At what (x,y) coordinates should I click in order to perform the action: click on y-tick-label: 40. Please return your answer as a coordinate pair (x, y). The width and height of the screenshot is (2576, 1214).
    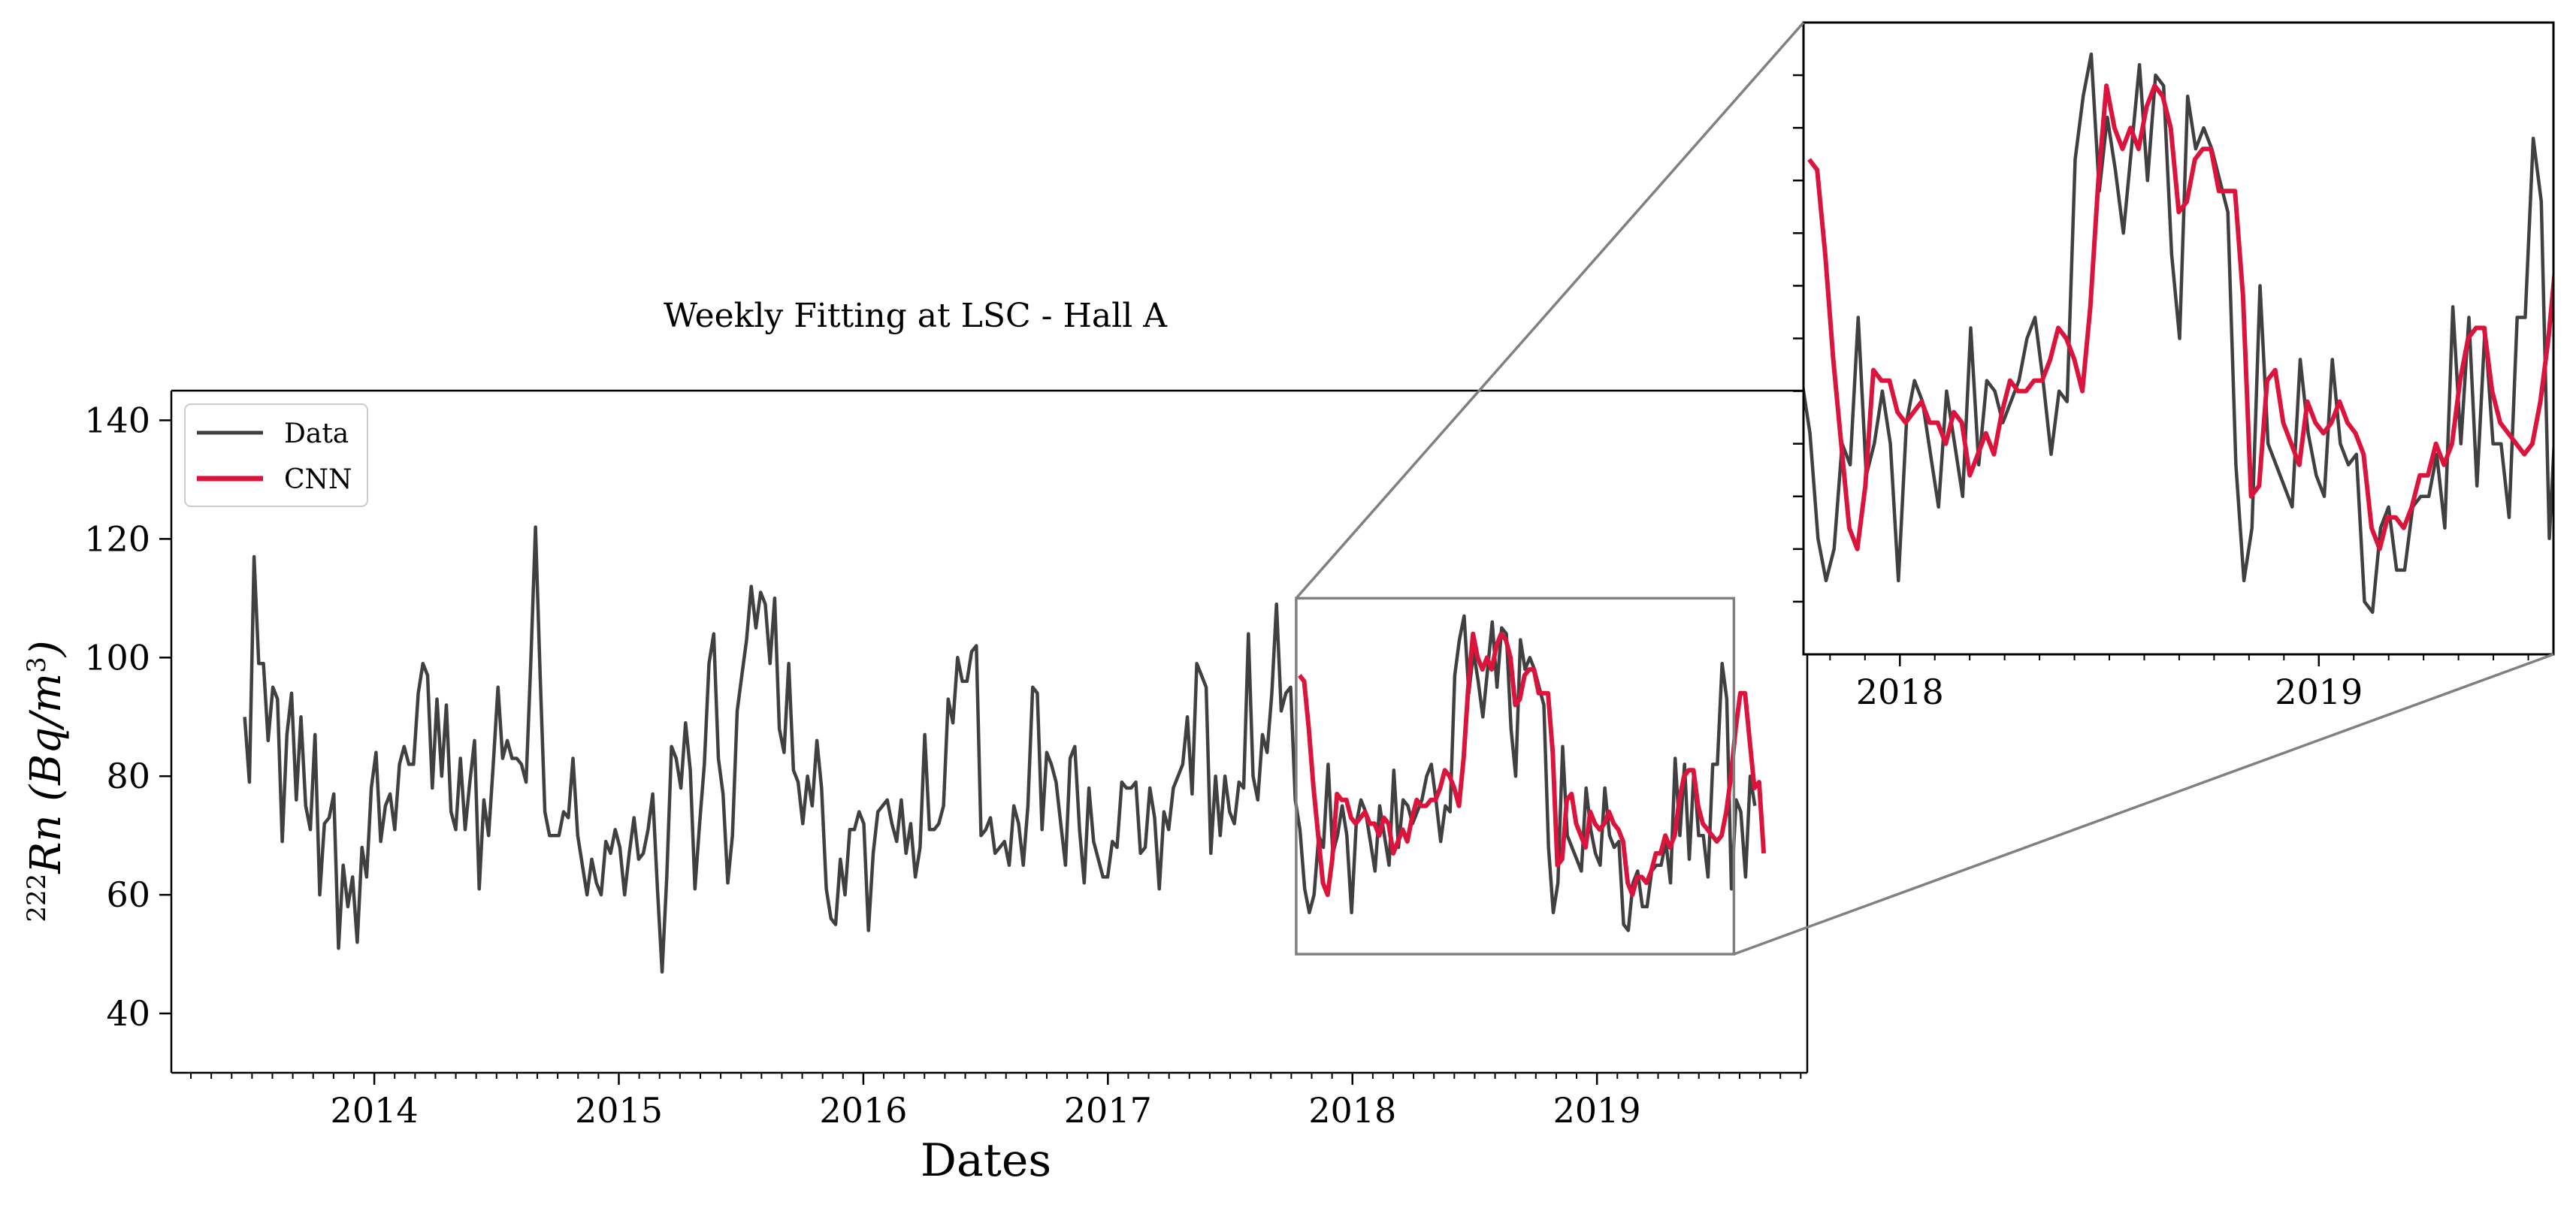
    Looking at the image, I should click on (128, 1013).